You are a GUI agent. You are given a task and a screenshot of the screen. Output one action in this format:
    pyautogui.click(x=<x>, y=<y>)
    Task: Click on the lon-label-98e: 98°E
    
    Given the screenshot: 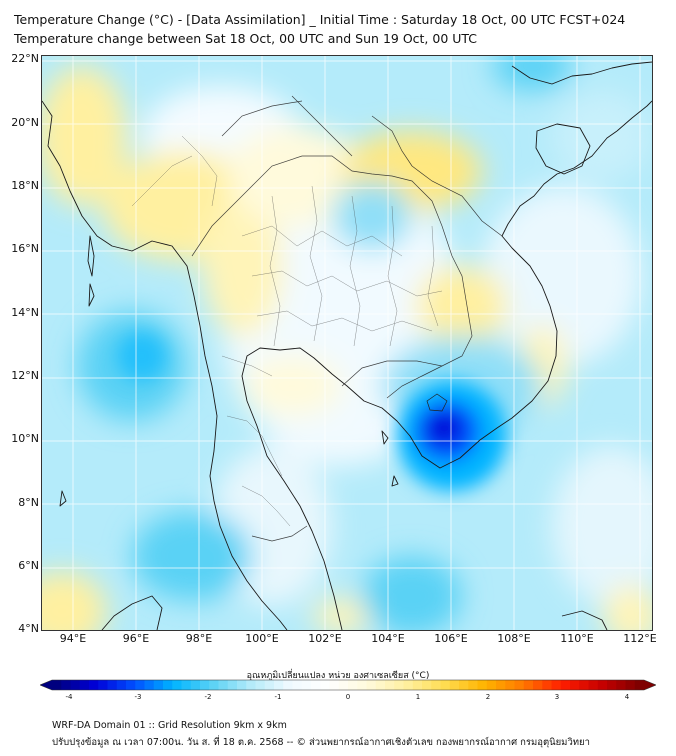 What is the action you would take?
    pyautogui.click(x=199, y=638)
    